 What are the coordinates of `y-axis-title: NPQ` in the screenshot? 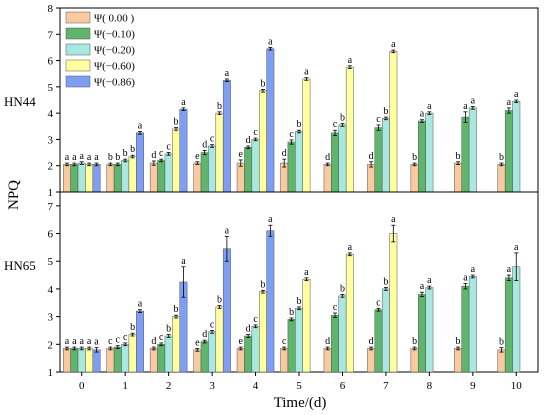 It's located at (14, 195).